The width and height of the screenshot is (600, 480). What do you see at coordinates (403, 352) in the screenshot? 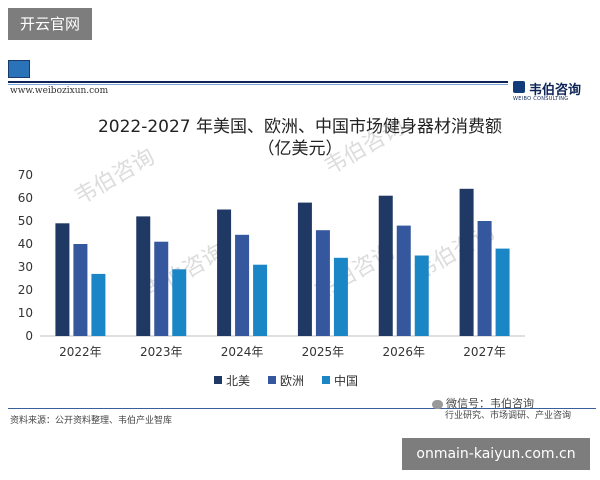
I see `x-tick-label: 2026年` at bounding box center [403, 352].